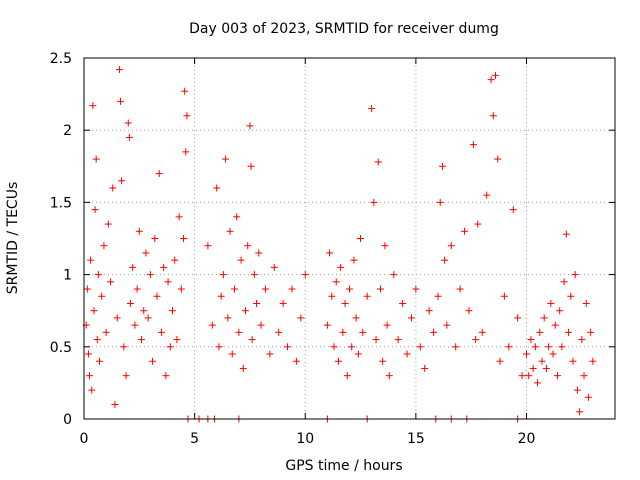 This screenshot has width=640, height=480. What do you see at coordinates (13, 238) in the screenshot?
I see `y-axis-label: SRMTID / TECUs` at bounding box center [13, 238].